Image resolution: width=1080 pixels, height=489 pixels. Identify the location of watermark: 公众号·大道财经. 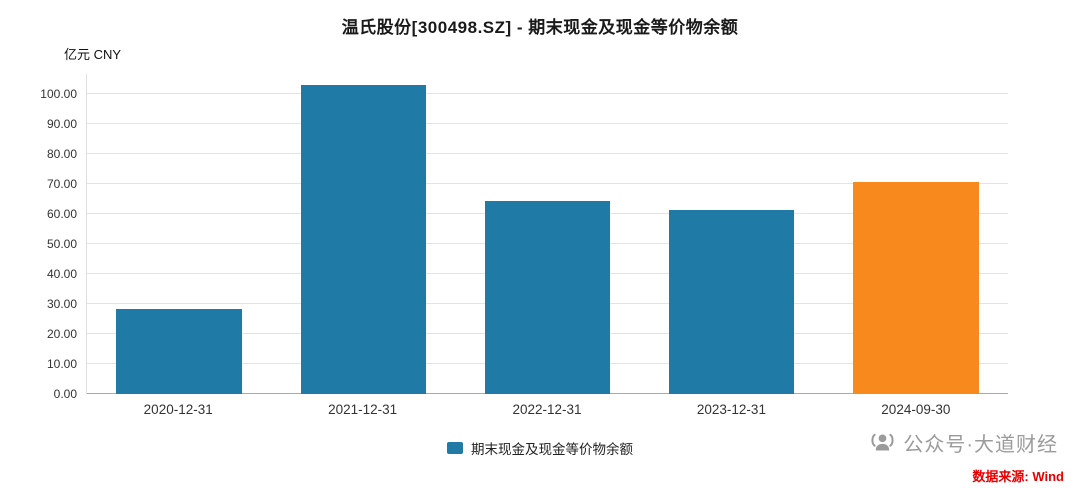
(963, 442).